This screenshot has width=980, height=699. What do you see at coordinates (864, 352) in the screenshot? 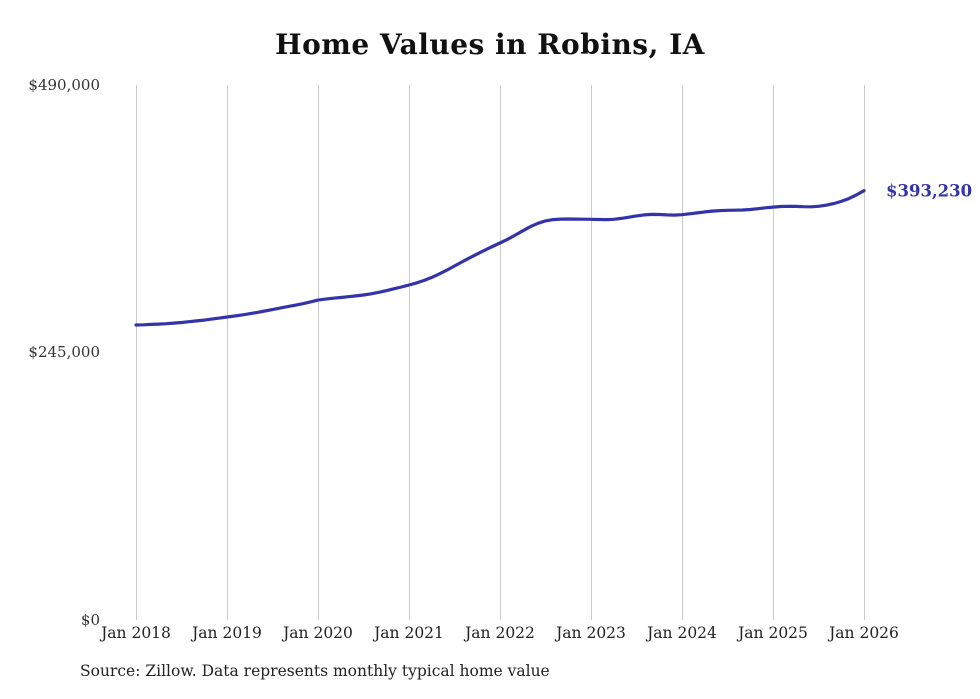
I see `gridline-jan-2026` at bounding box center [864, 352].